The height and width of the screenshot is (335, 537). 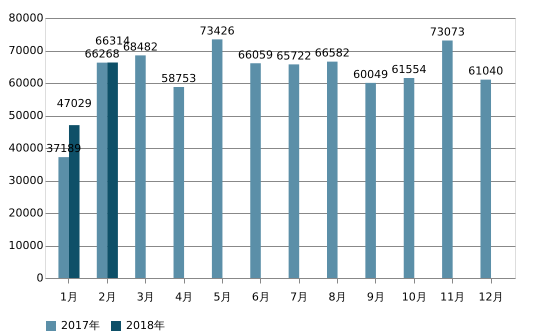 I want to click on x-tick-label: 12月, so click(x=491, y=297).